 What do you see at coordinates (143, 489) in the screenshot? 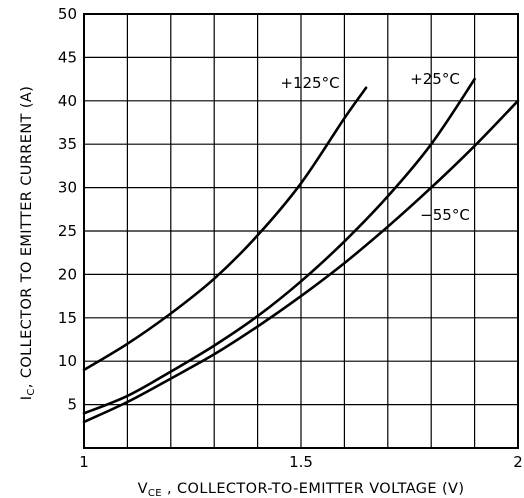
I see `x-axis-title-prefix: V` at bounding box center [143, 489].